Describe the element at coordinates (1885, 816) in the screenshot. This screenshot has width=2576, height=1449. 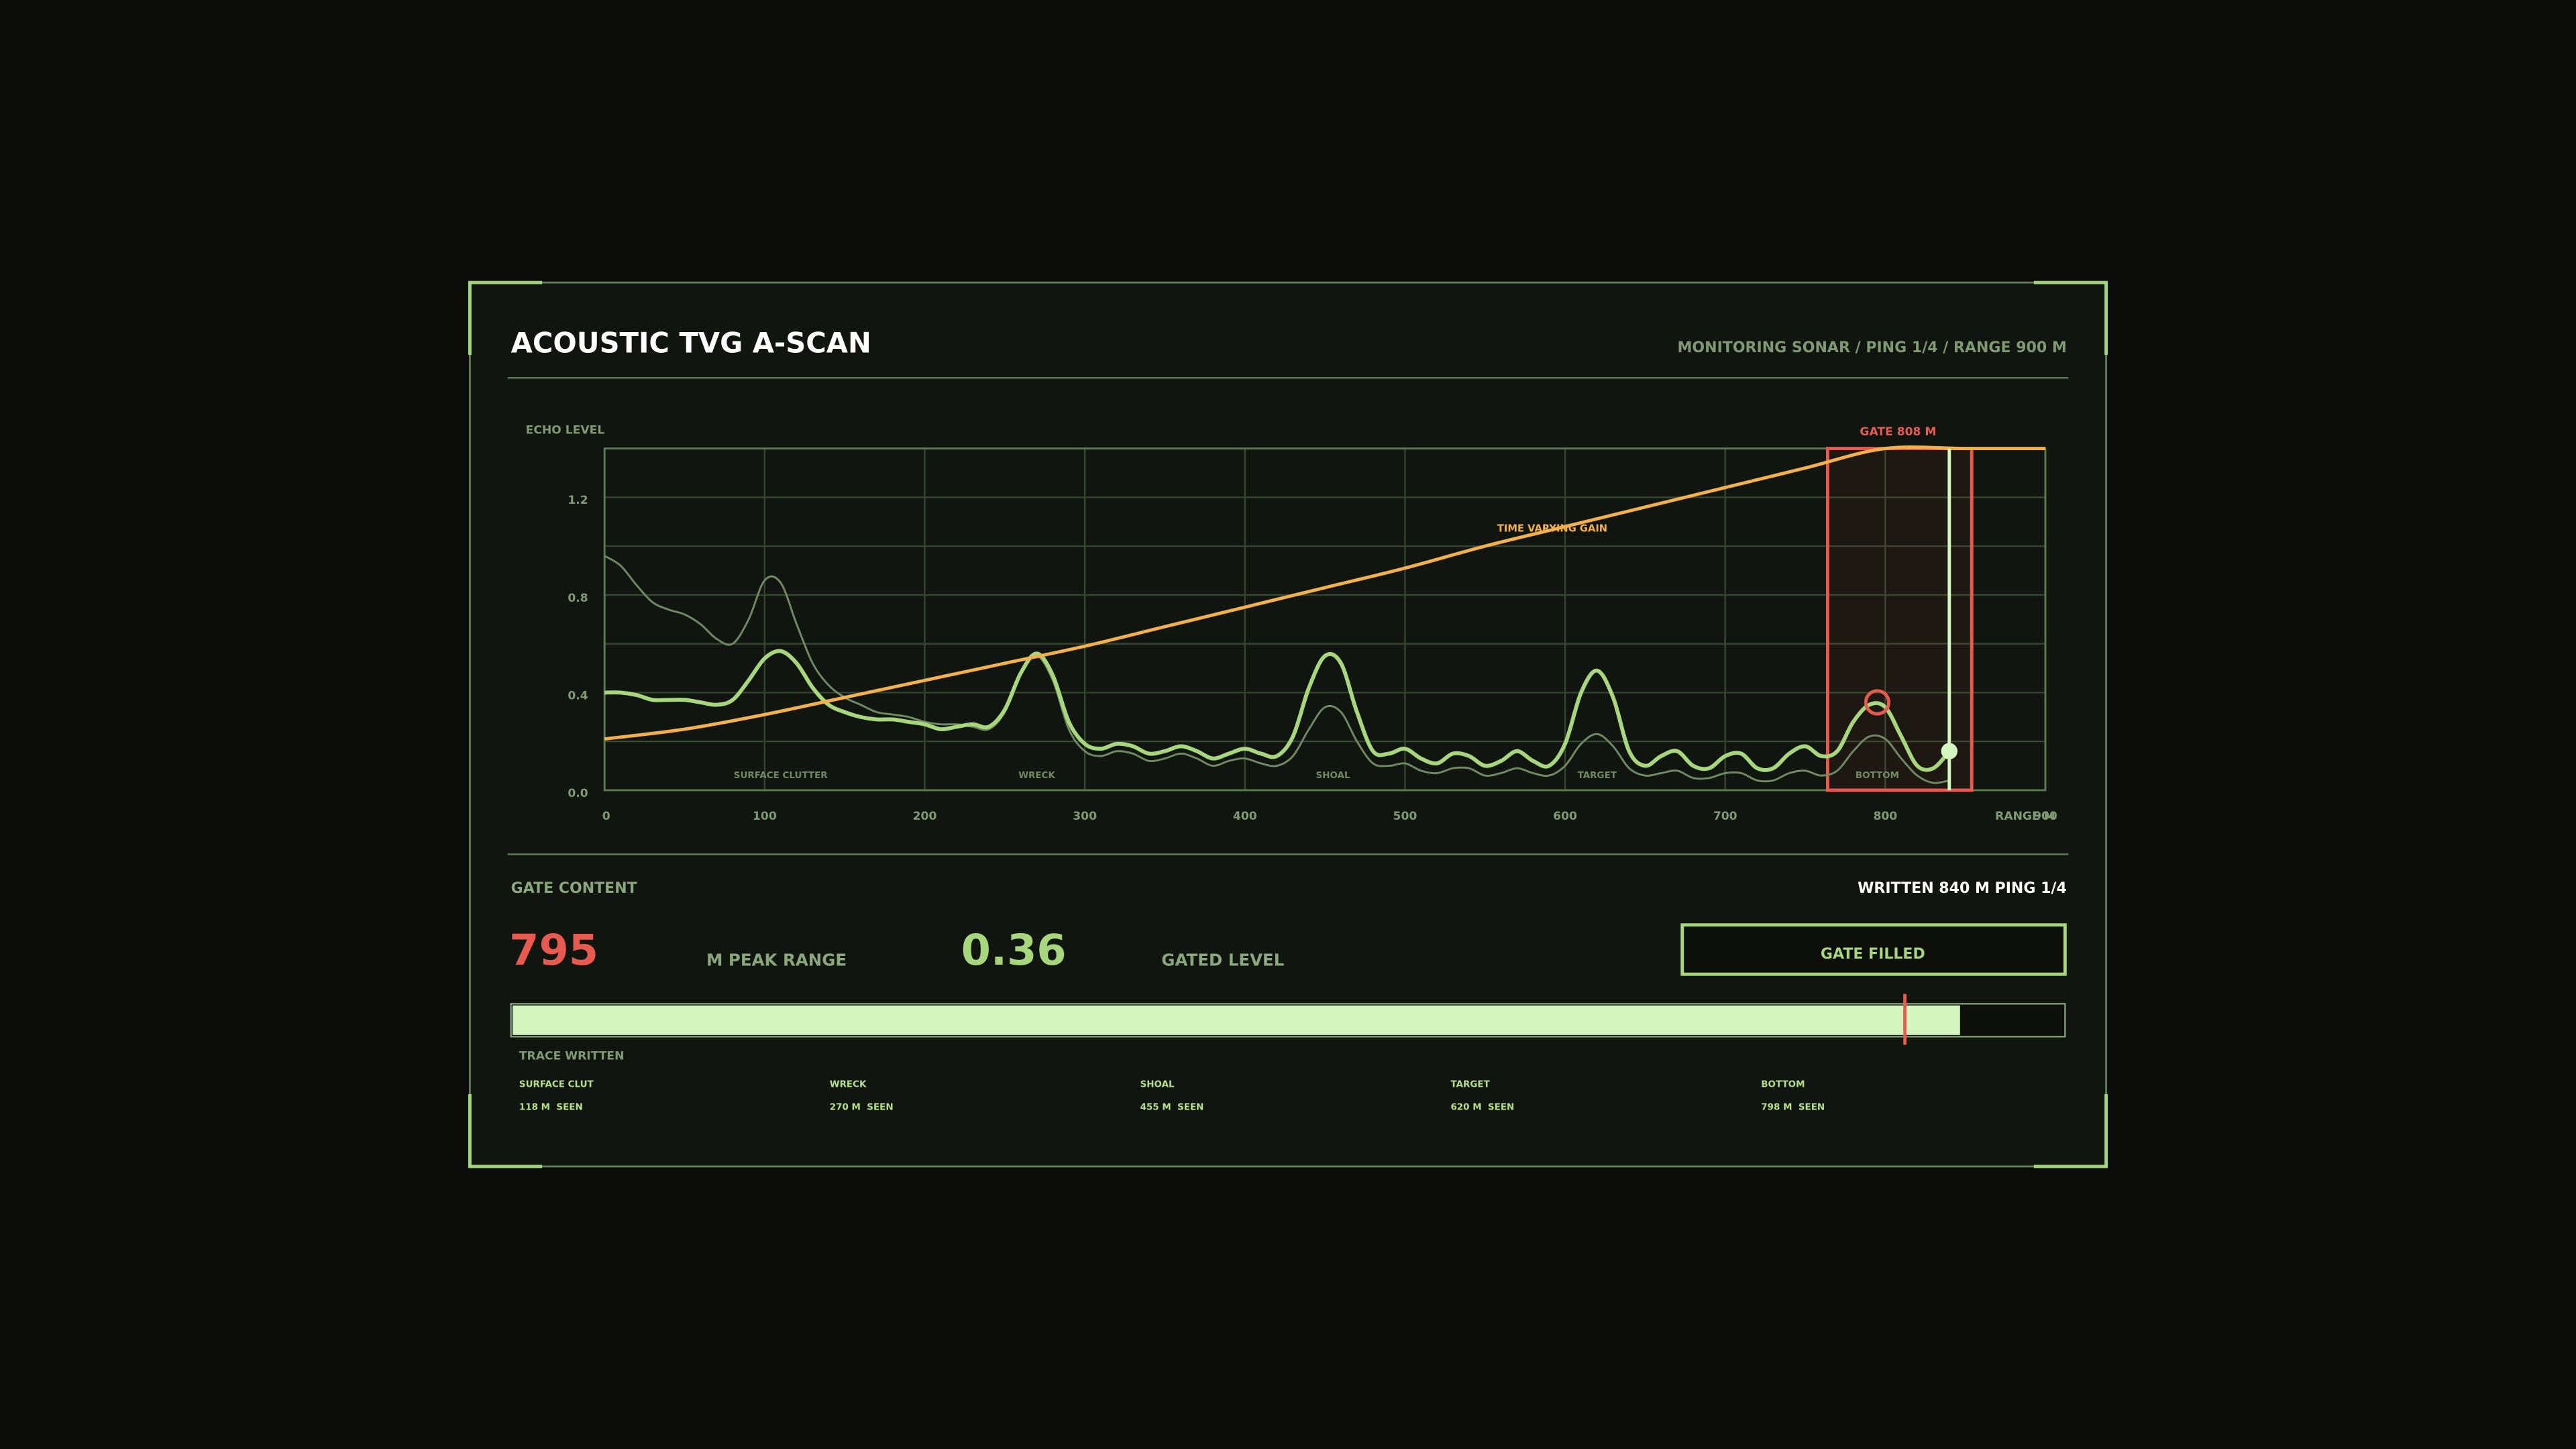
I see `x-tick-label: 800` at that location.